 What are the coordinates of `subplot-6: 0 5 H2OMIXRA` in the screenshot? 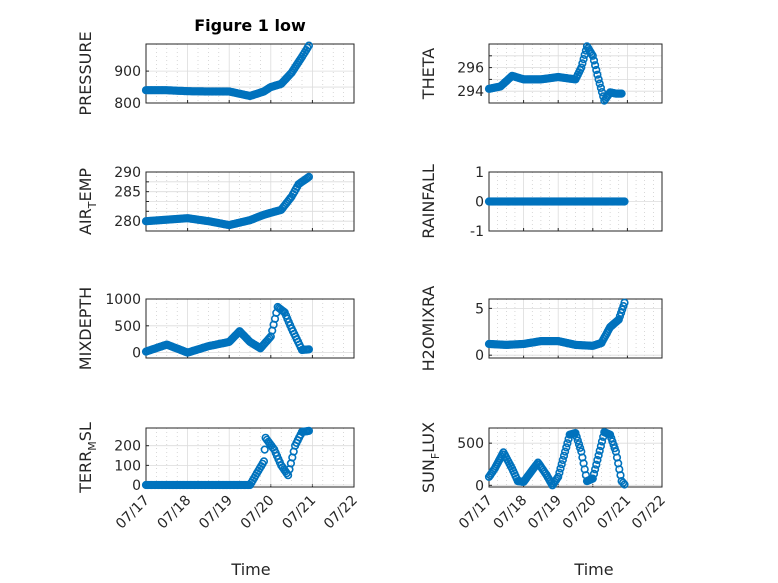 It's located at (541, 329).